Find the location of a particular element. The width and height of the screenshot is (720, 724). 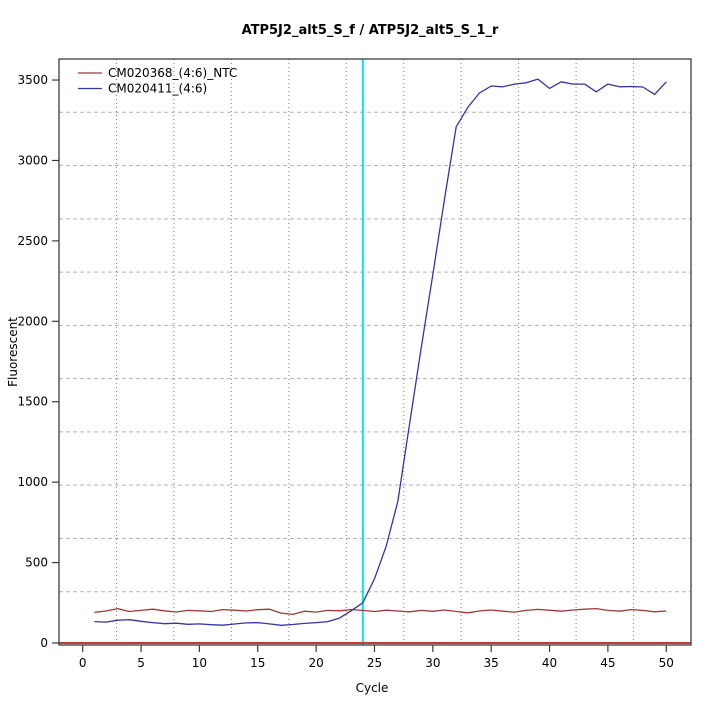

chart-title: ATP5J2_alt5_S_f / ATP5J2_alt5_S_1_r is located at coordinates (370, 30).